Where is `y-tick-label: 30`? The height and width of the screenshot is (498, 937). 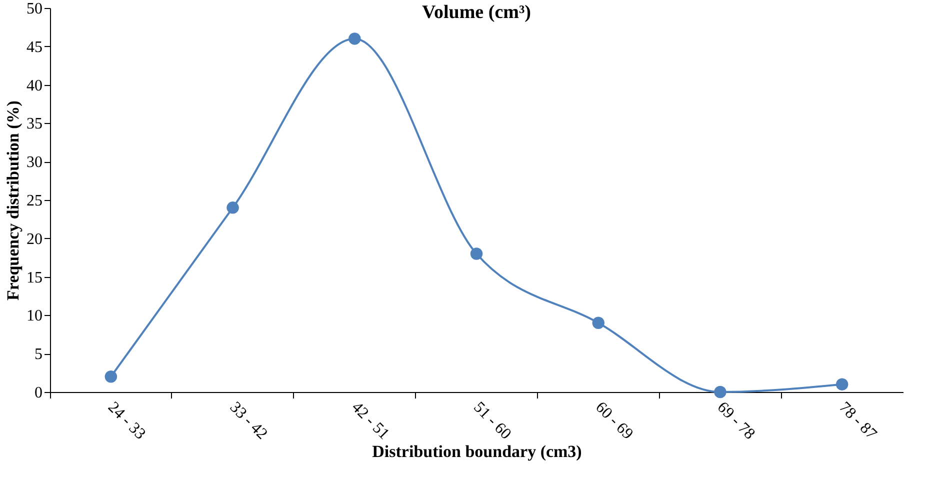
y-tick-label: 30 is located at coordinates (34, 163).